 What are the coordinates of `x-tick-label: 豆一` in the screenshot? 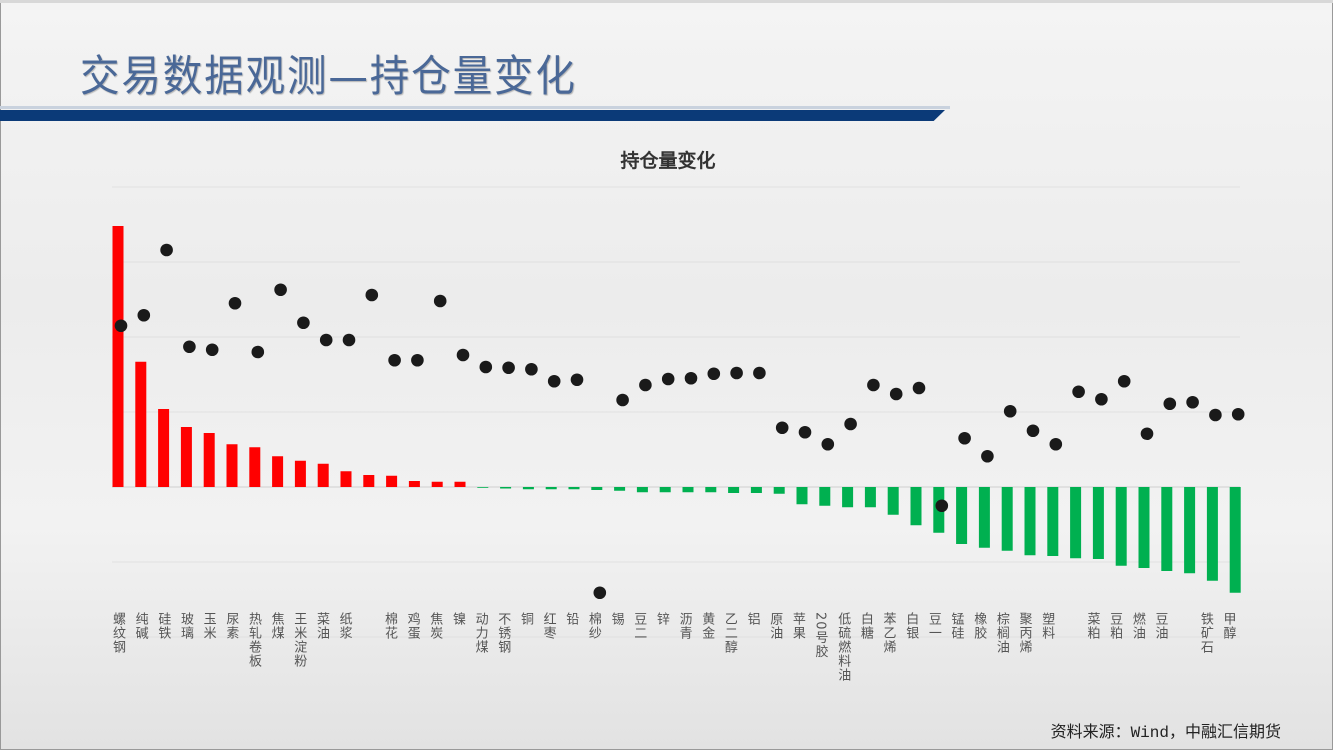 It's located at (933, 626).